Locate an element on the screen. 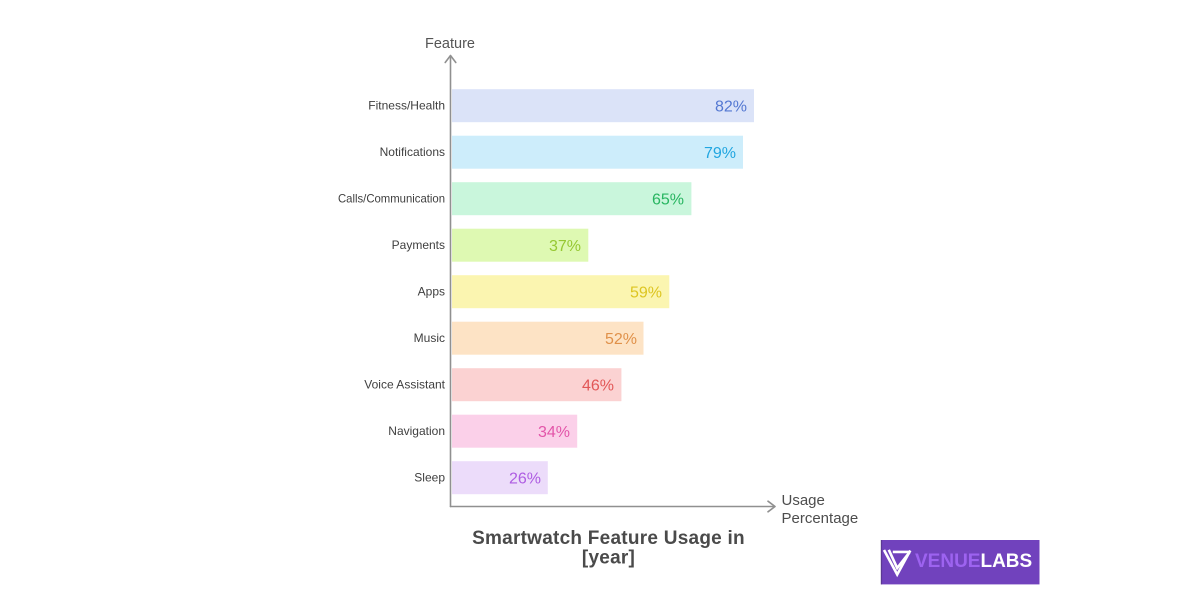 Image resolution: width=1200 pixels, height=605 pixels. svg-text: Music is located at coordinates (429, 338).